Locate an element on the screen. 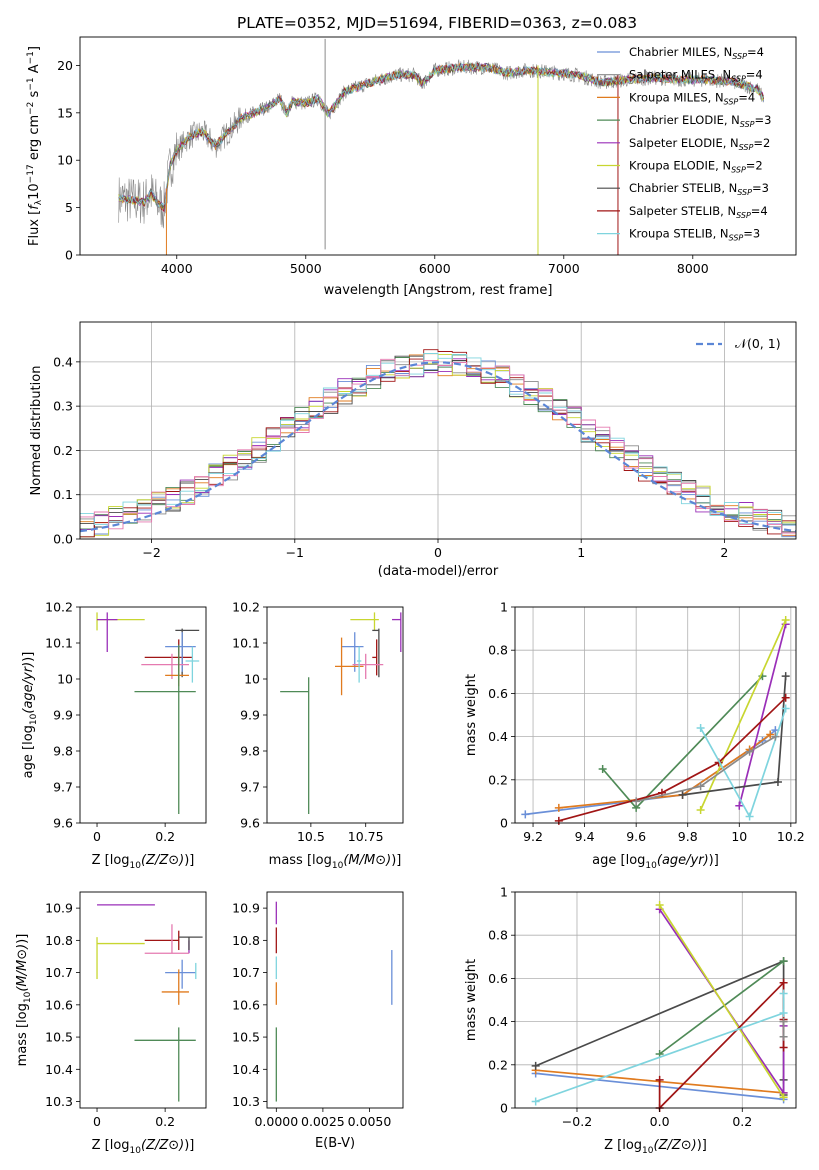 Image resolution: width=819 pixels, height=1170 pixels. y-tick-label: 10.6 is located at coordinates (59, 1004).